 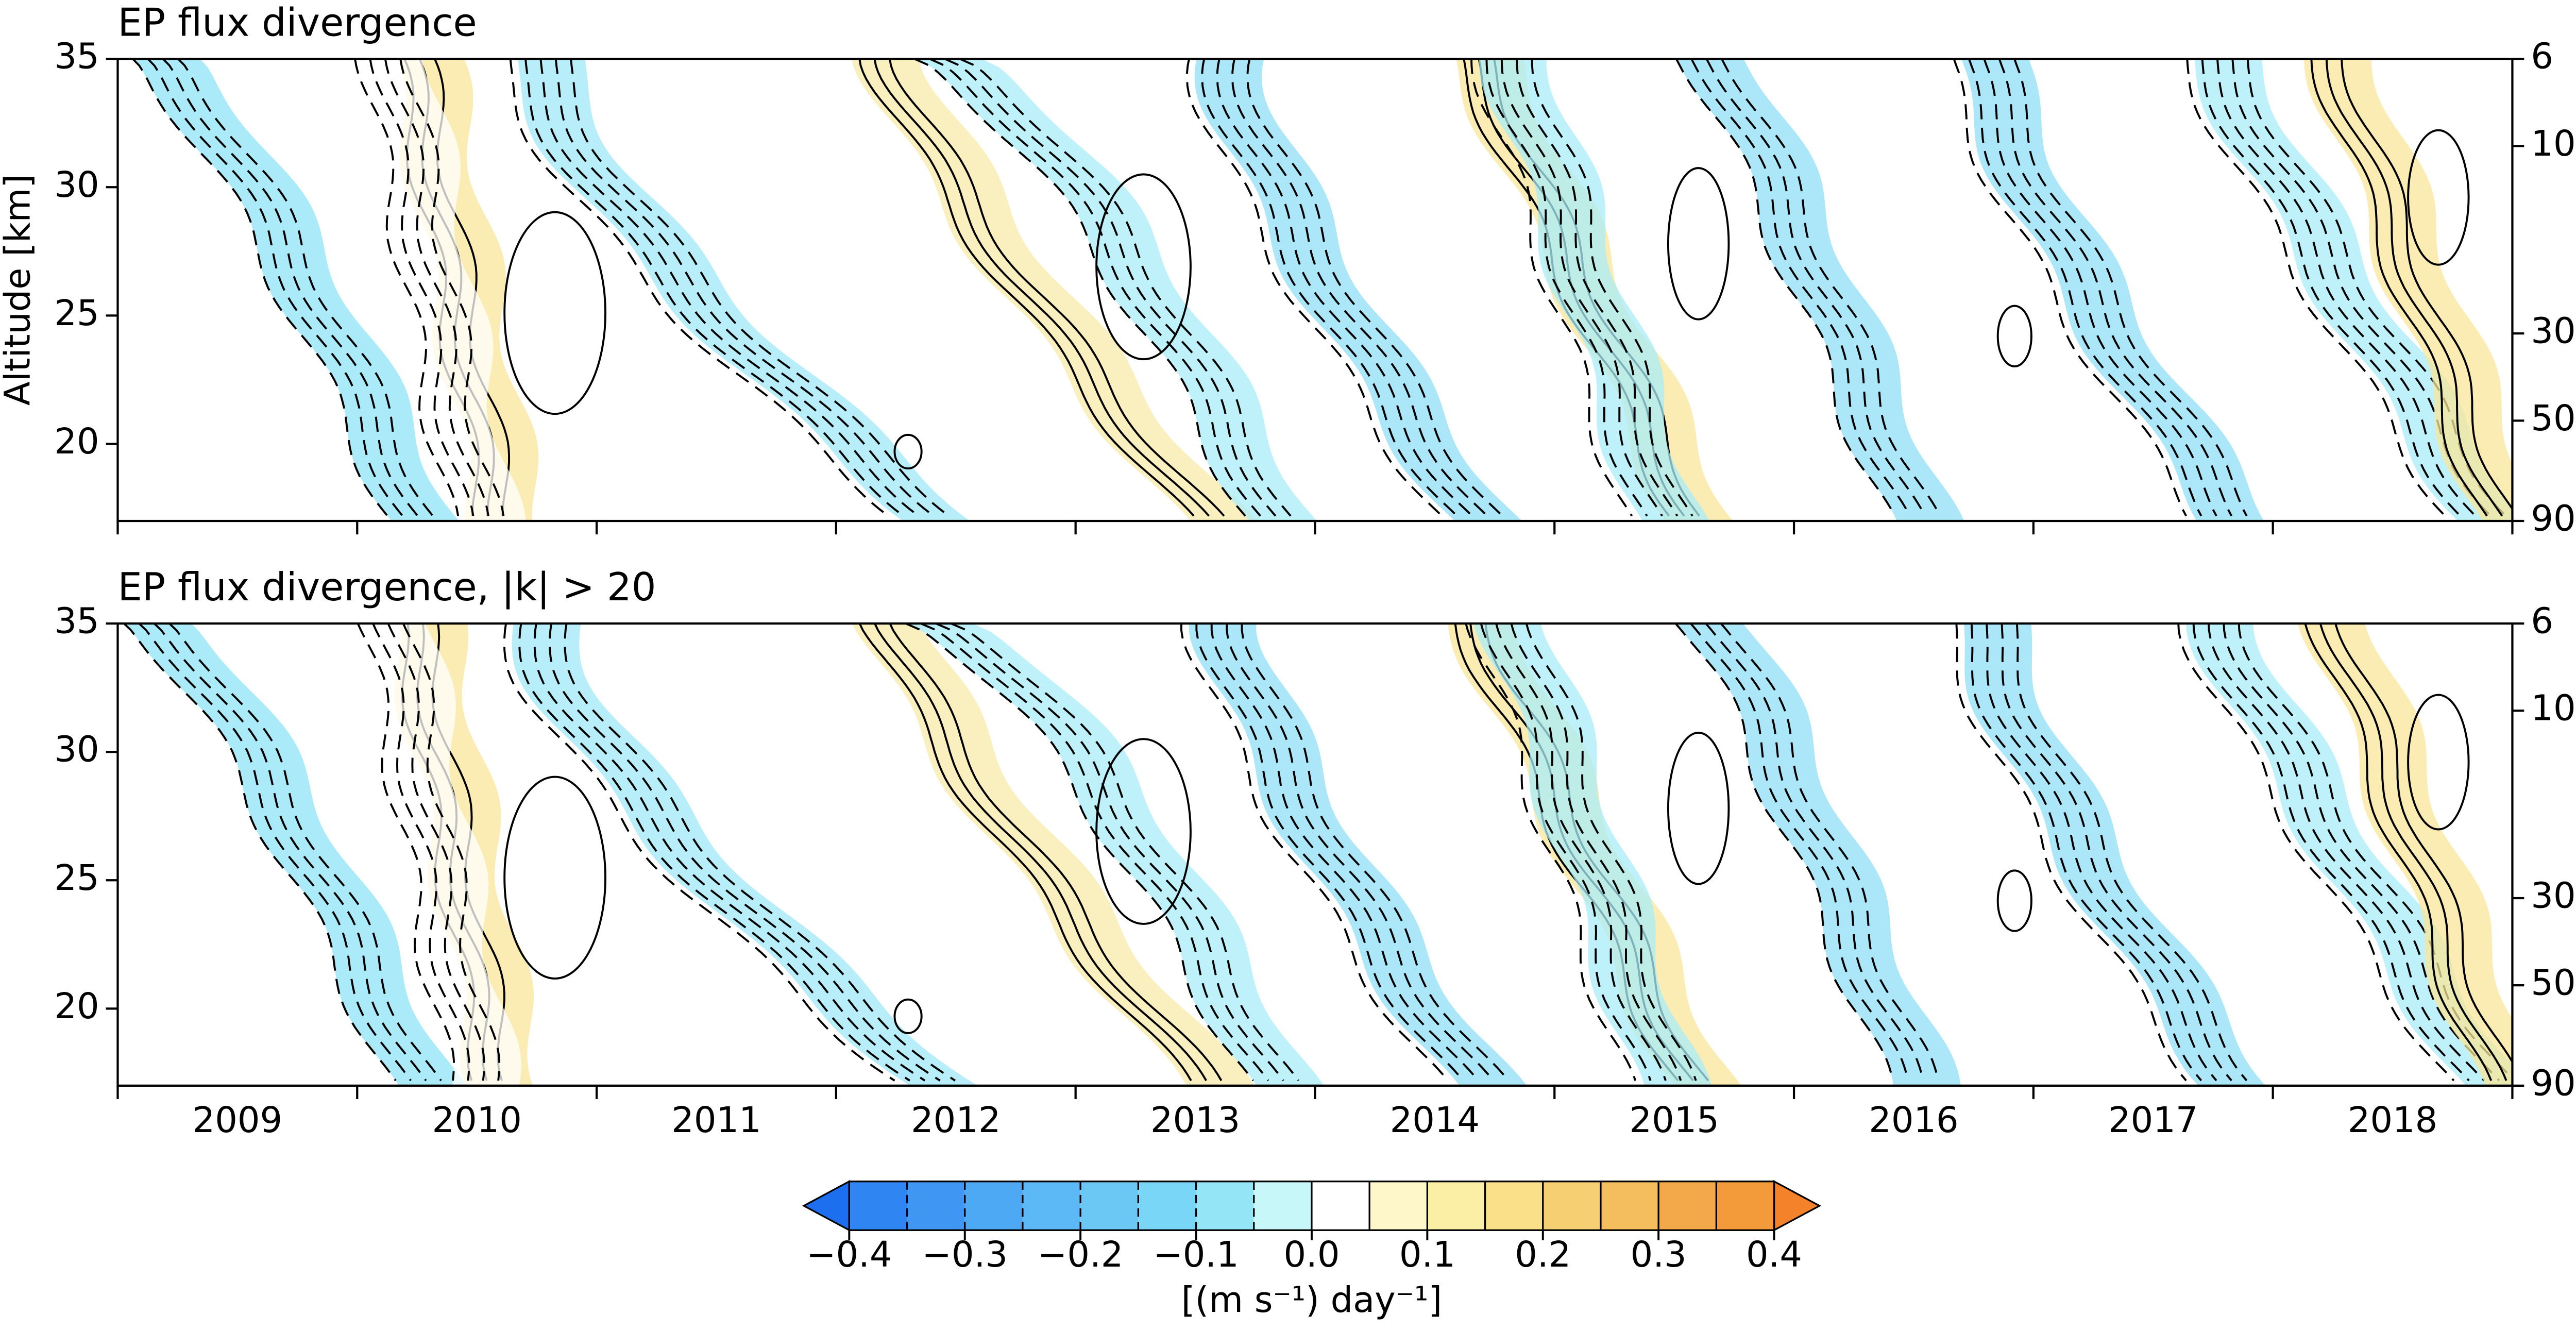 I want to click on panel-title: EP flux divergence, so click(x=297, y=22).